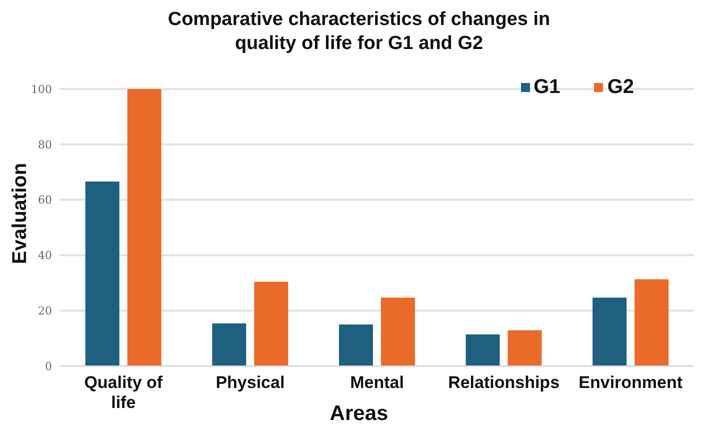 Image resolution: width=718 pixels, height=431 pixels. What do you see at coordinates (48, 366) in the screenshot?
I see `y-tick-label: 0` at bounding box center [48, 366].